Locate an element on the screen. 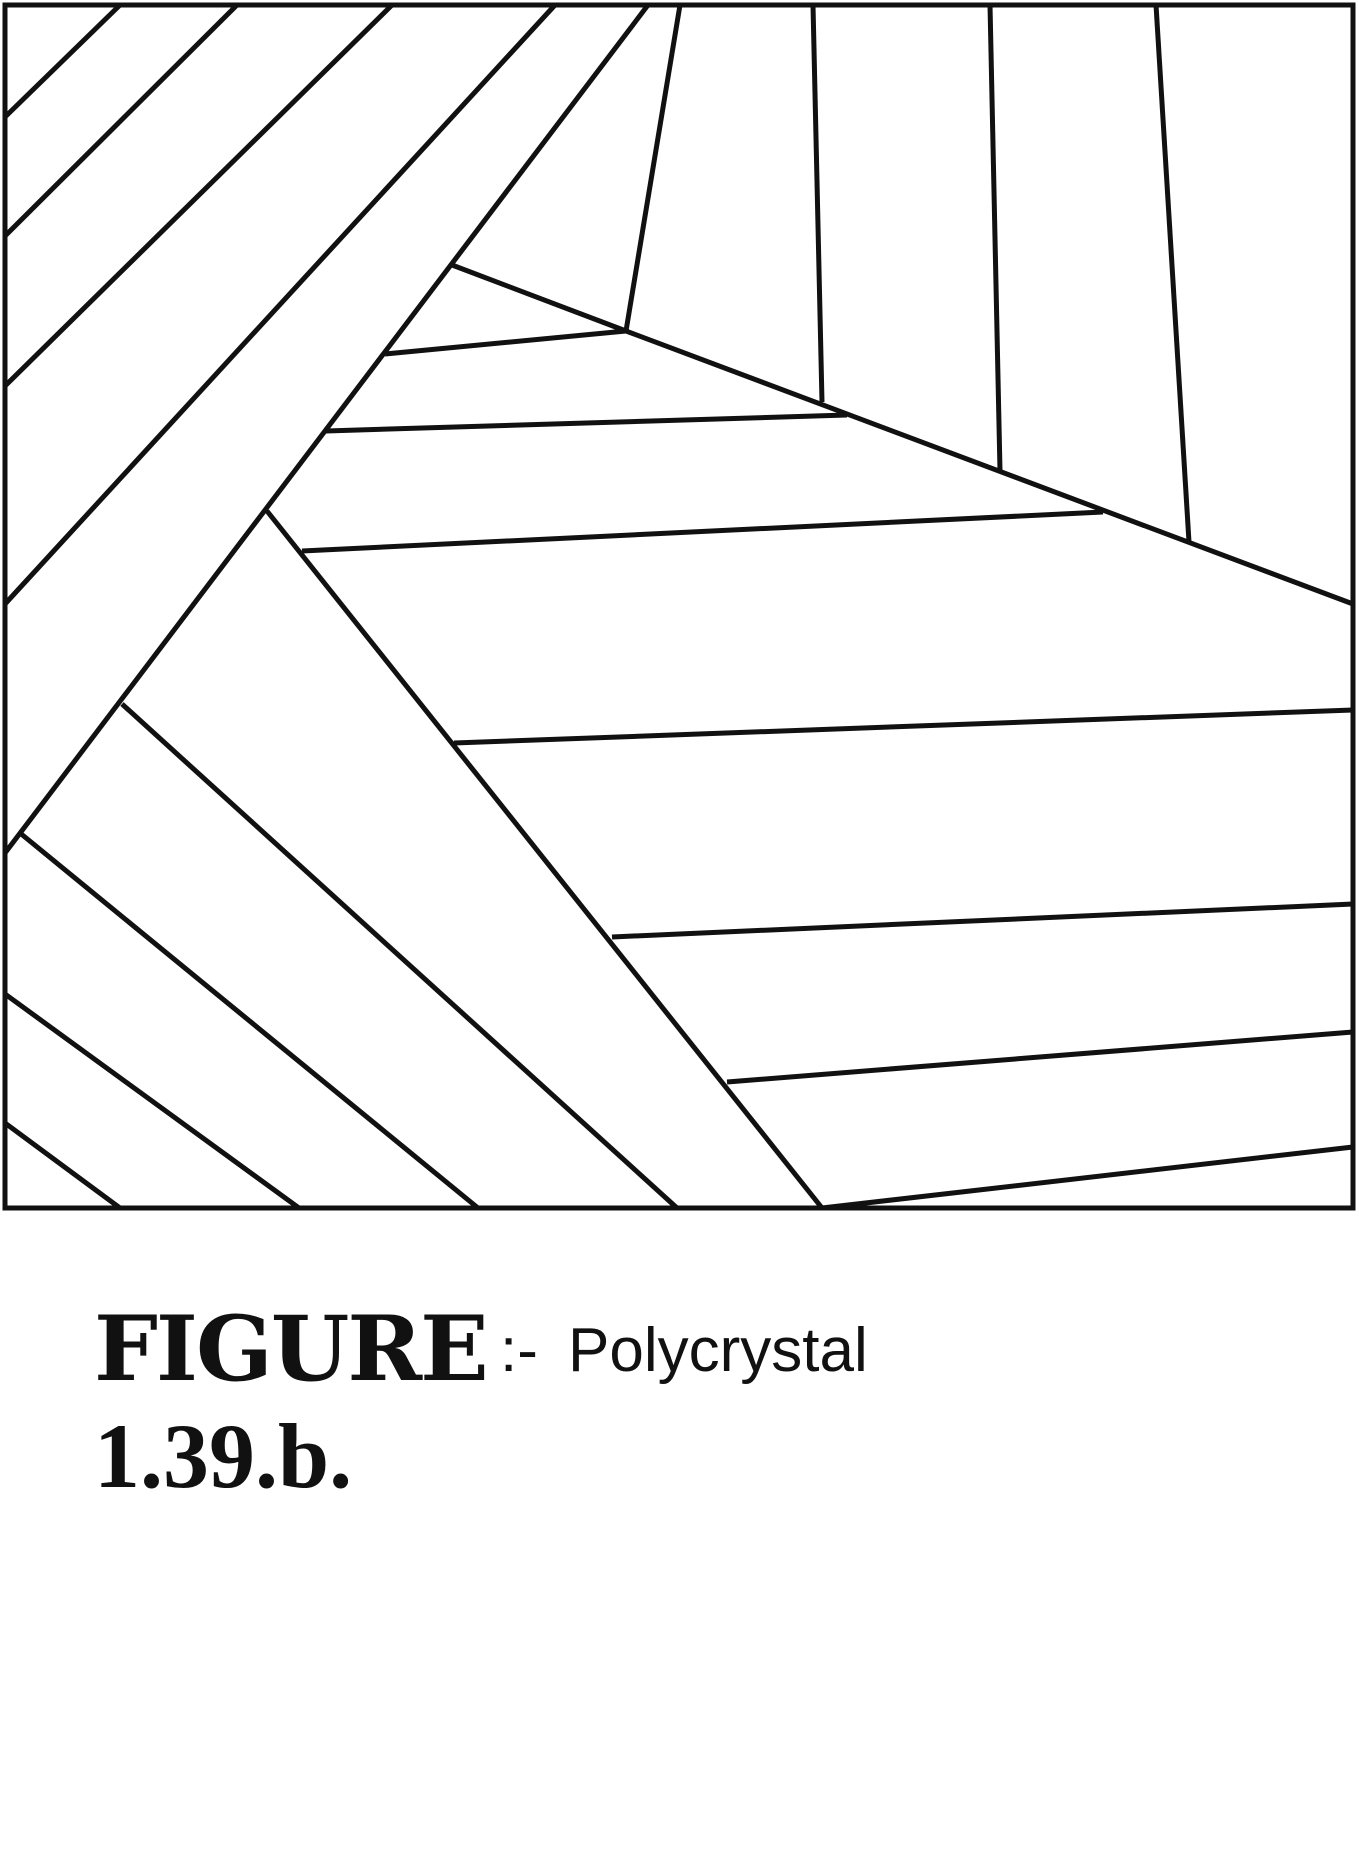 The height and width of the screenshot is (1859, 1359). figure-label: FIGURE is located at coordinates (291, 1349).